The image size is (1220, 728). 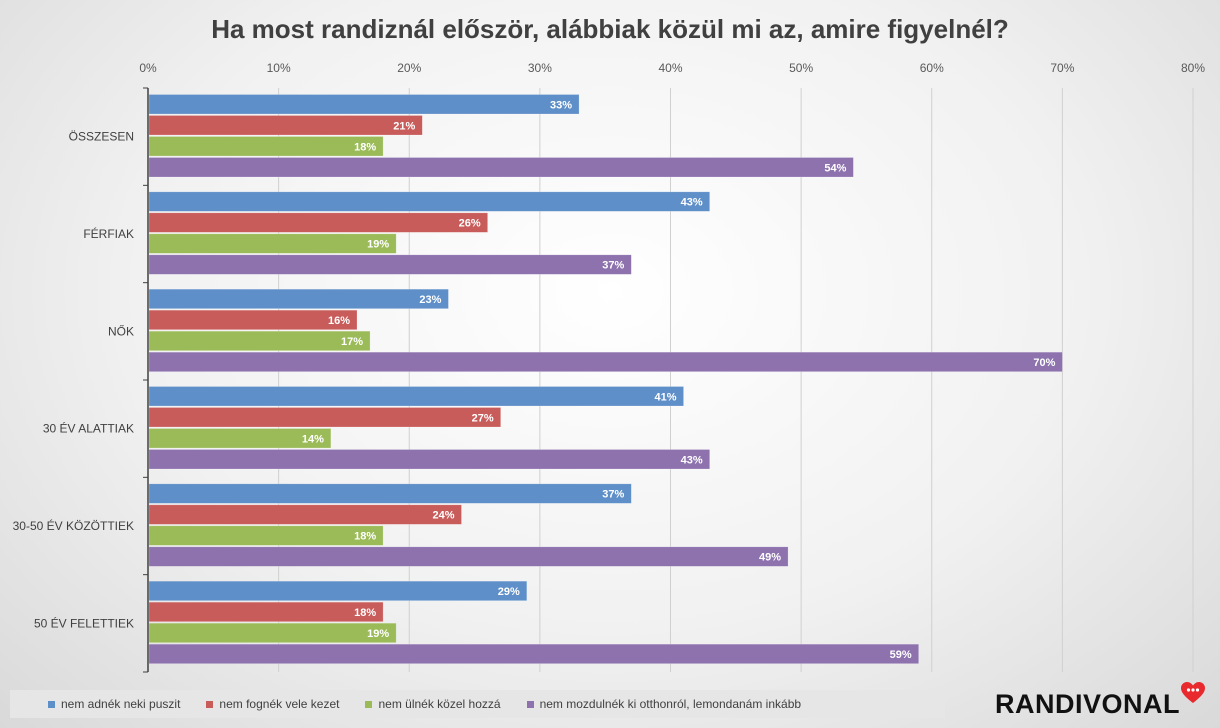 I want to click on data-label: 24%, so click(x=443, y=516).